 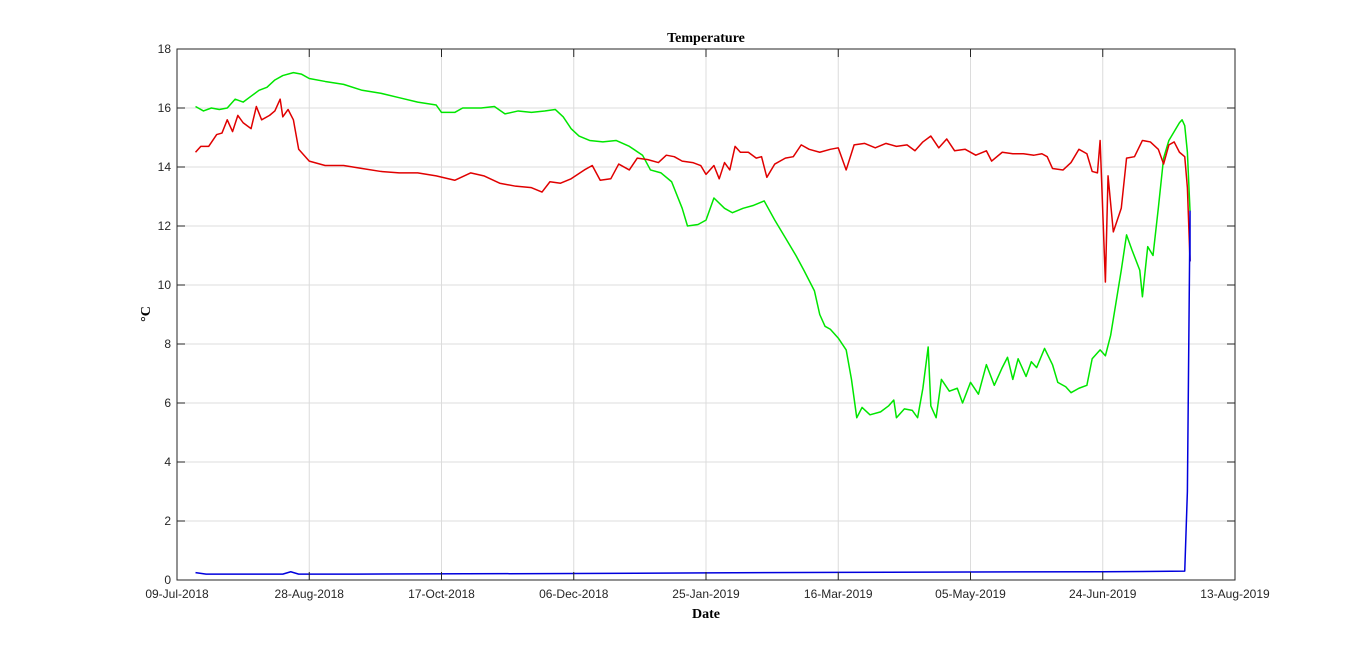 I want to click on x-tick-label: 09-Jul-2018, so click(x=177, y=594).